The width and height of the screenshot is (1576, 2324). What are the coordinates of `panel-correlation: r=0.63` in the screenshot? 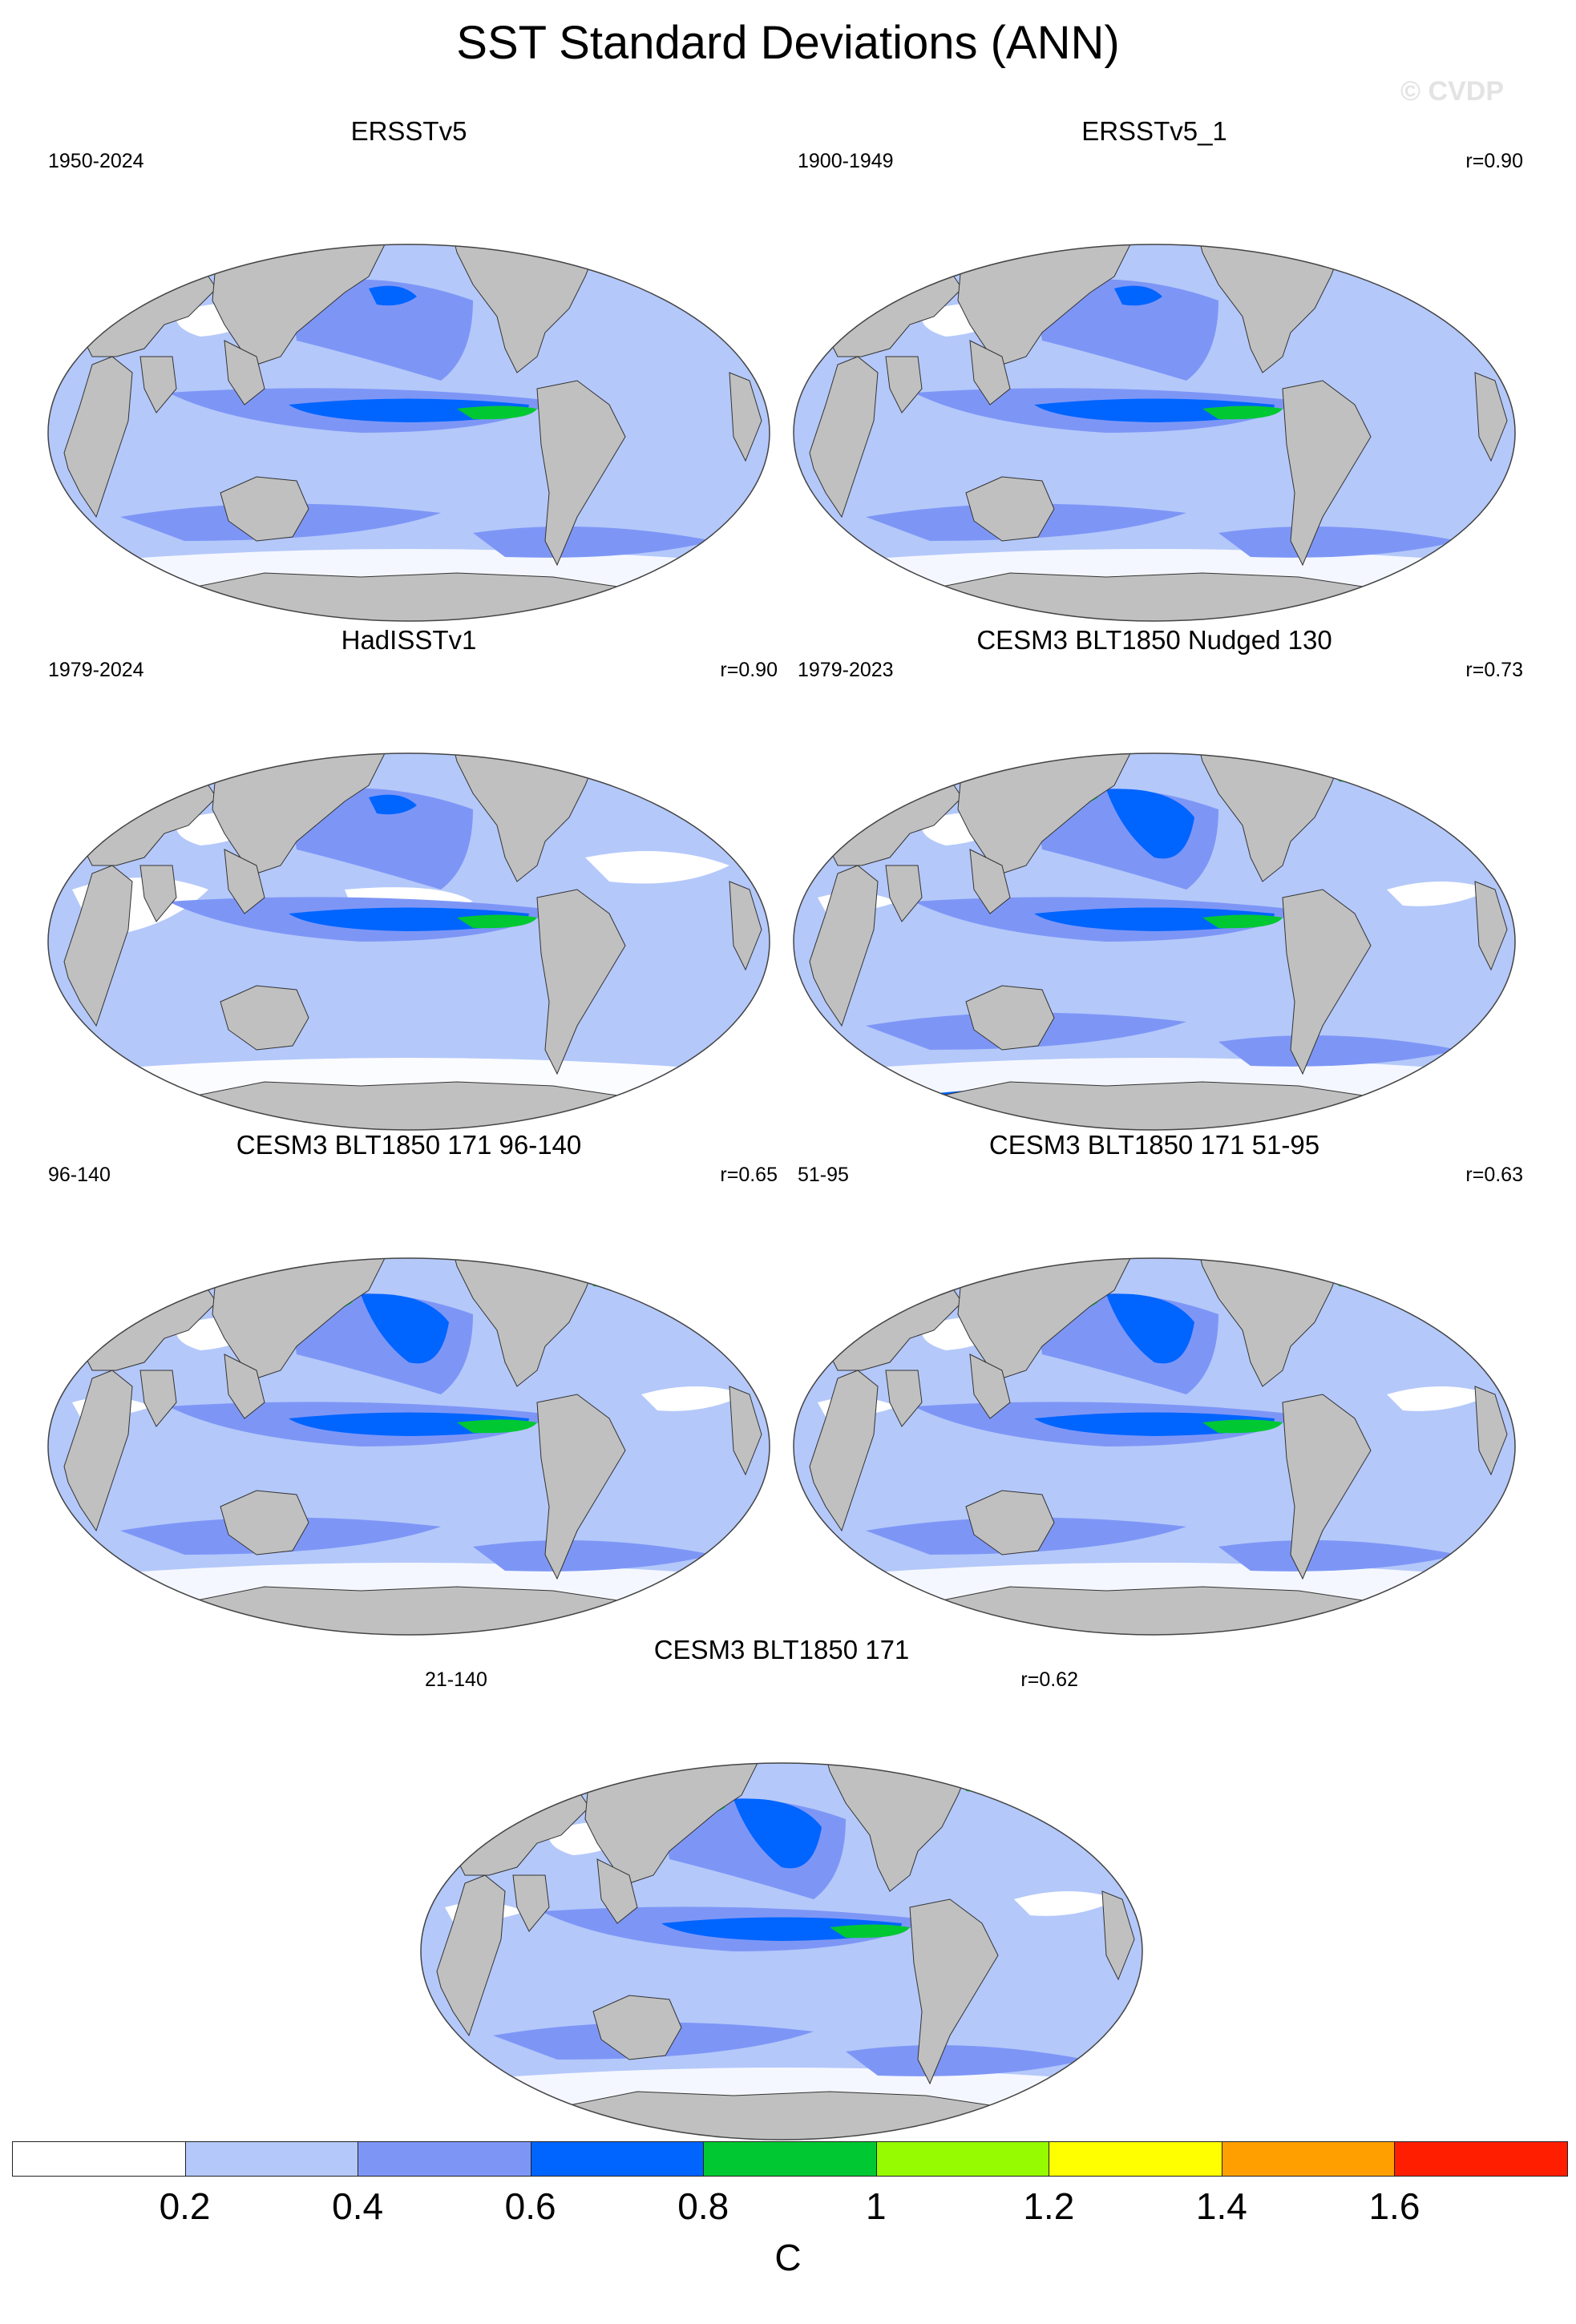 It's located at (1494, 1175).